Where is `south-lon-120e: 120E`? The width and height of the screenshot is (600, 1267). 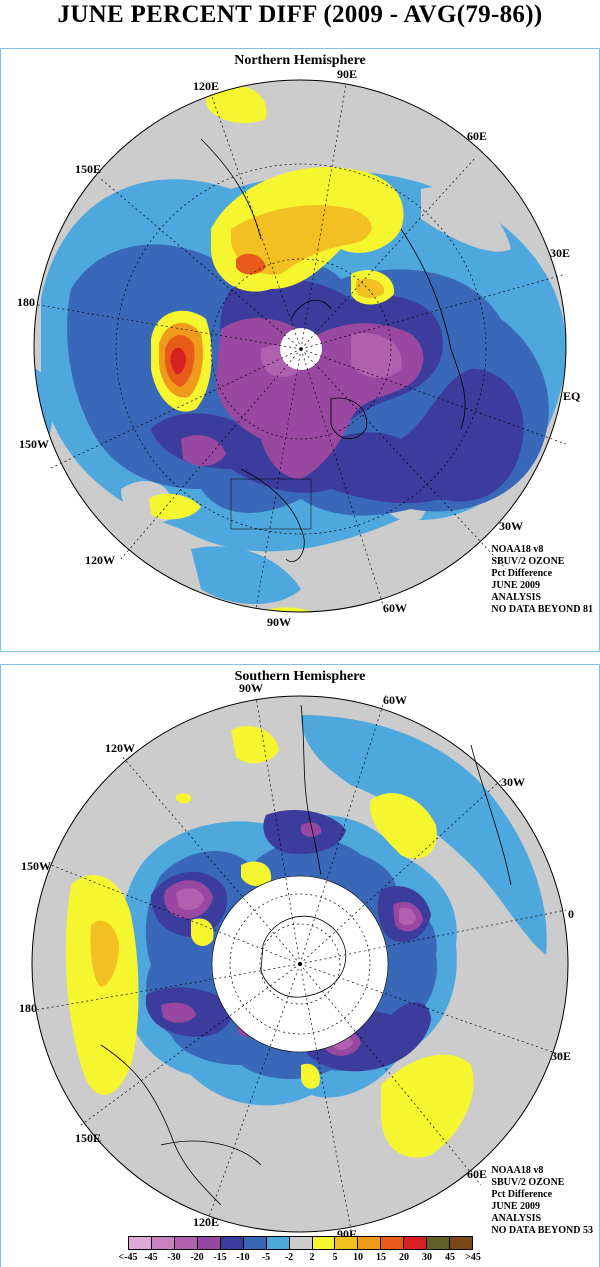
south-lon-120e: 120E is located at coordinates (206, 1222).